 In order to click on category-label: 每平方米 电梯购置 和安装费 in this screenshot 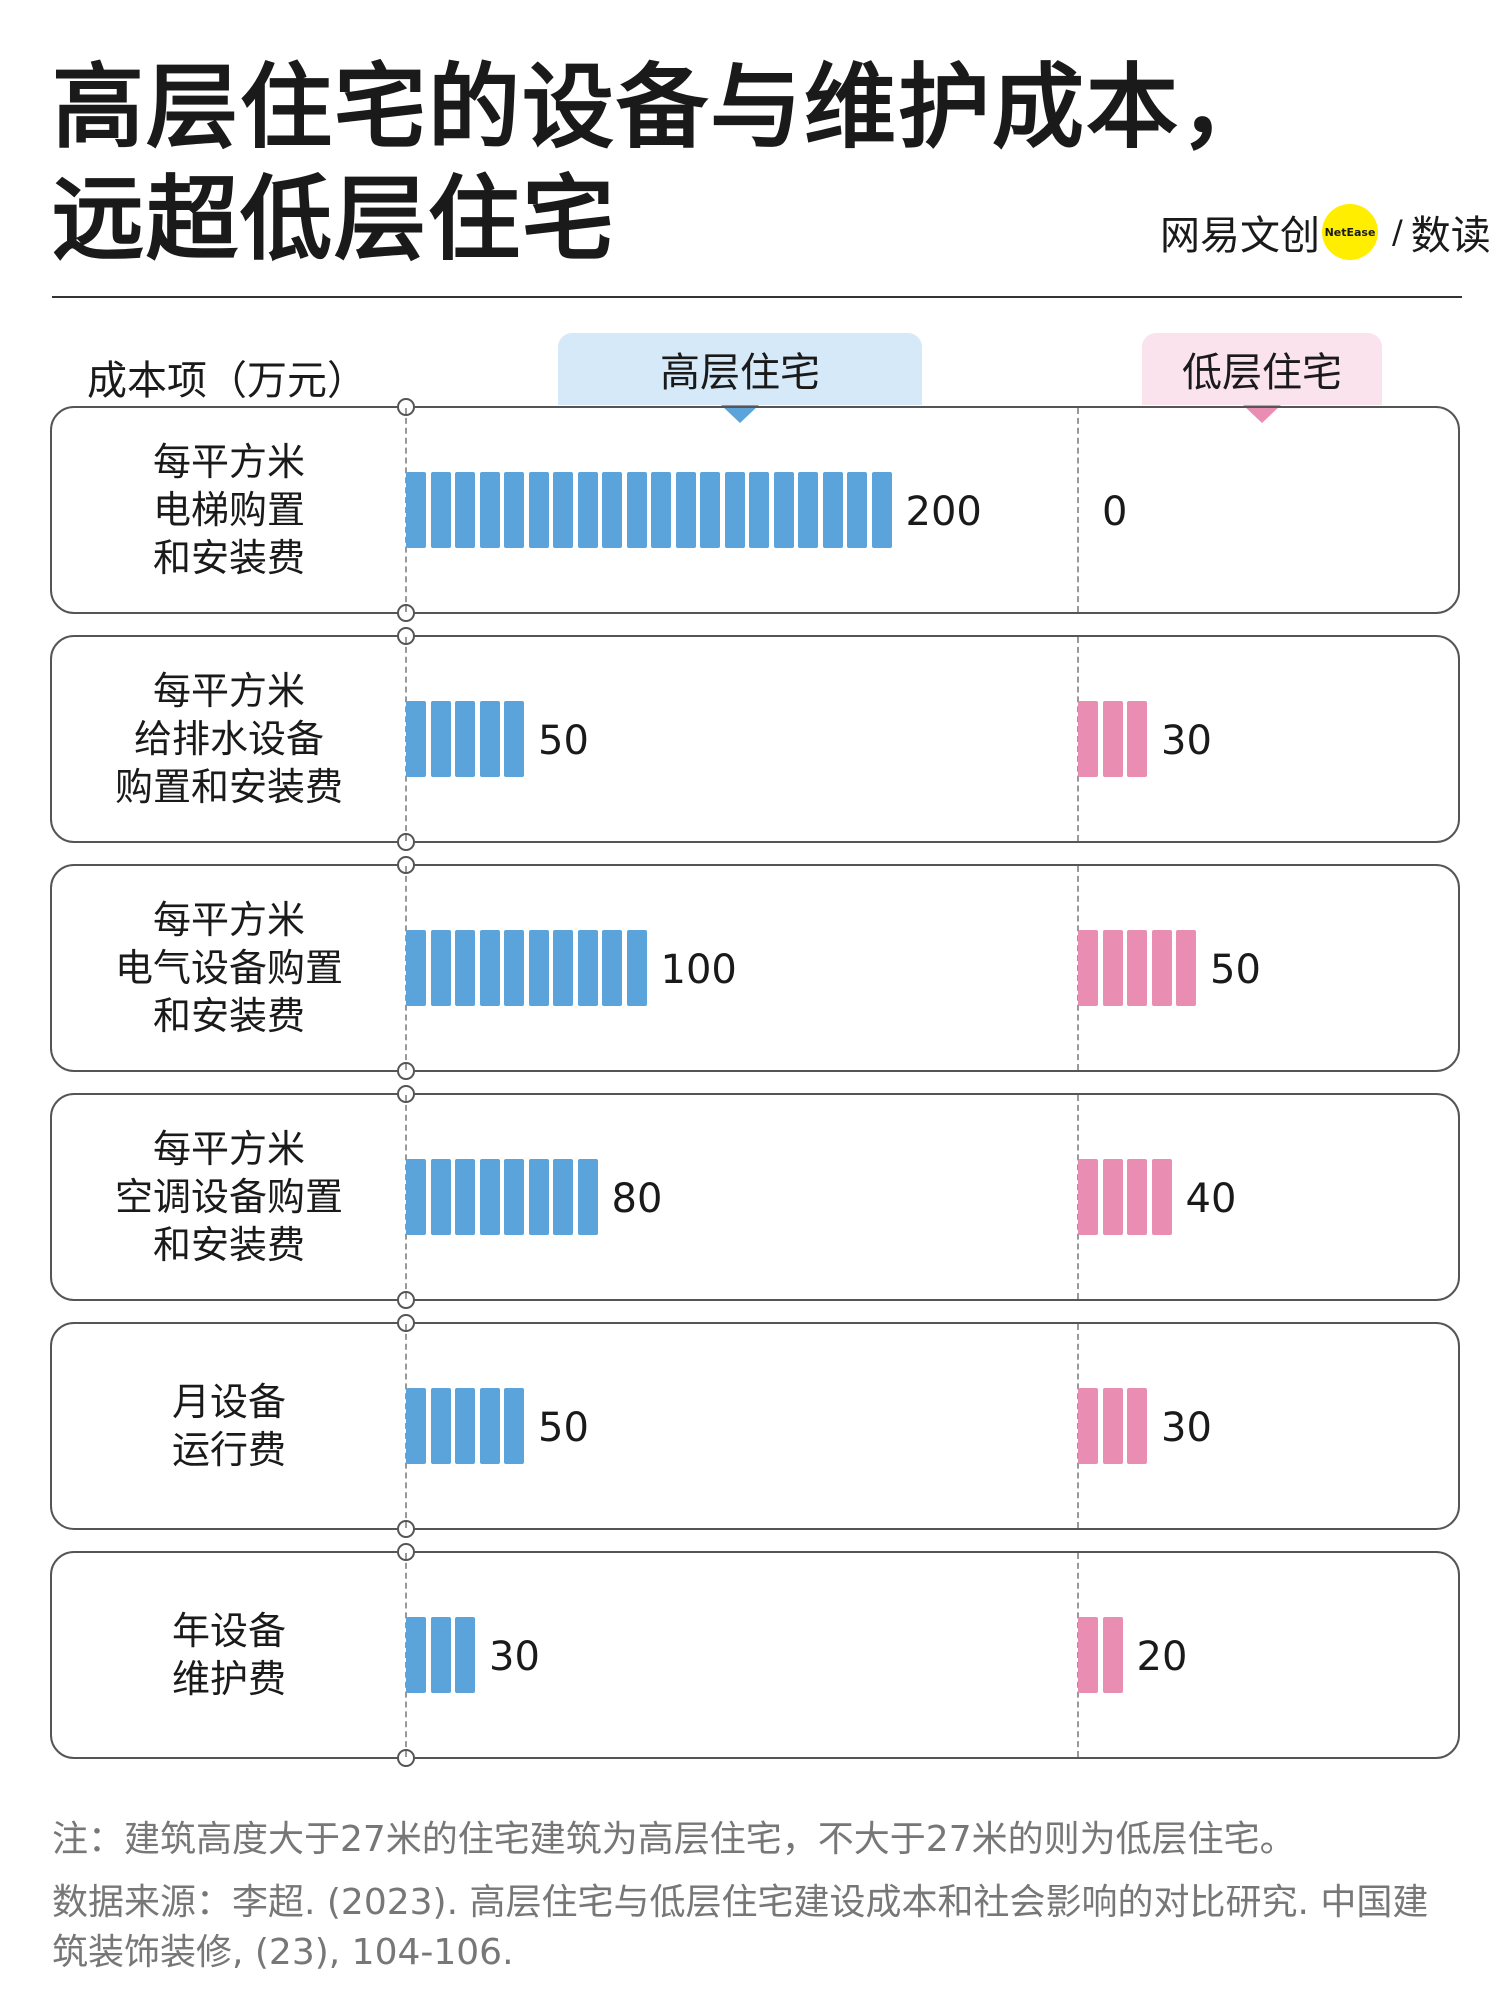, I will do `click(229, 510)`.